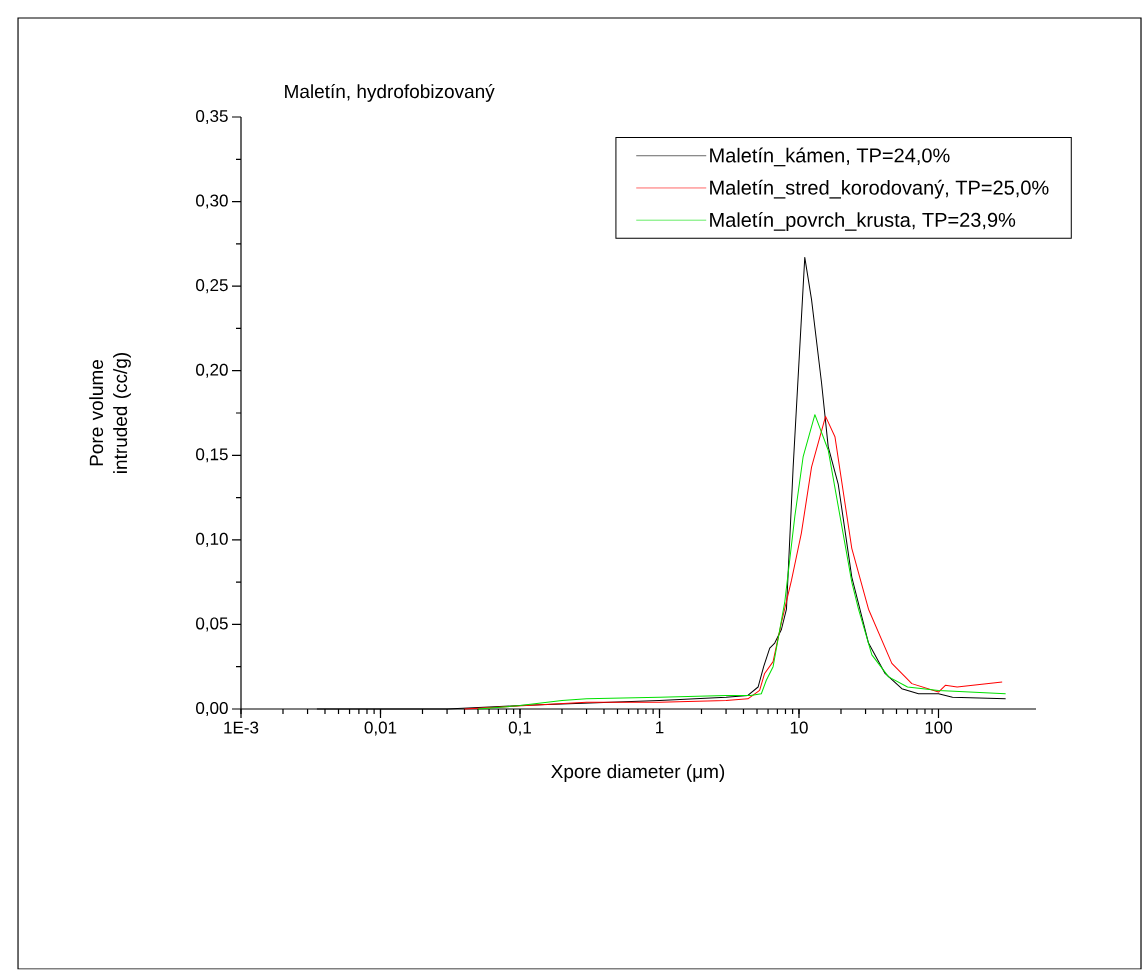  I want to click on y-tick-label: 0,30, so click(212, 201).